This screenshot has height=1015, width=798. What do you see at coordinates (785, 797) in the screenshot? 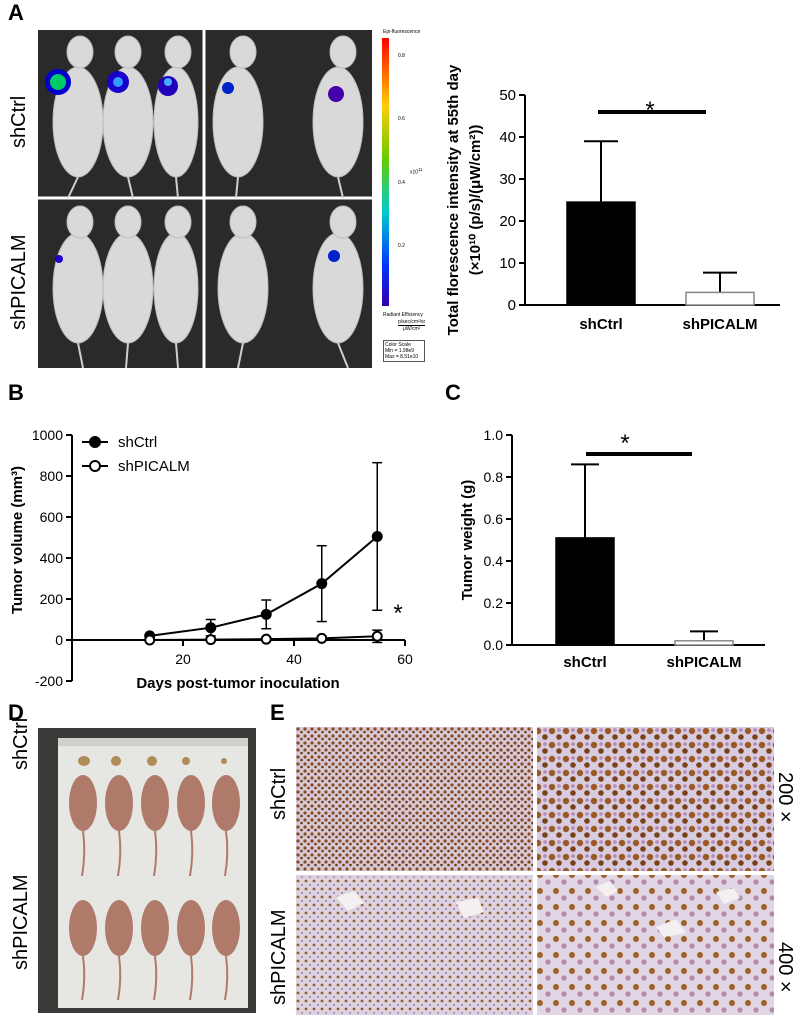
I see `mag-label-200: 200 ×` at bounding box center [785, 797].